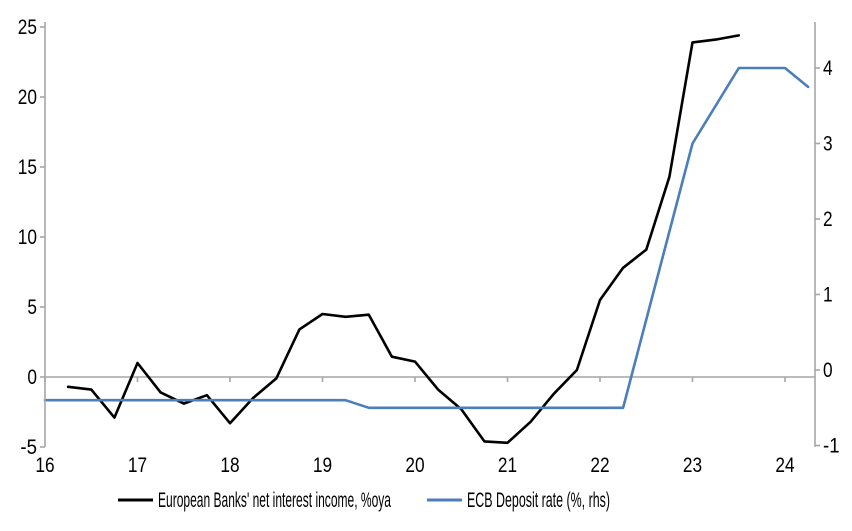 This screenshot has width=852, height=531. What do you see at coordinates (507, 465) in the screenshot?
I see `x-axis-tick-label: 21` at bounding box center [507, 465].